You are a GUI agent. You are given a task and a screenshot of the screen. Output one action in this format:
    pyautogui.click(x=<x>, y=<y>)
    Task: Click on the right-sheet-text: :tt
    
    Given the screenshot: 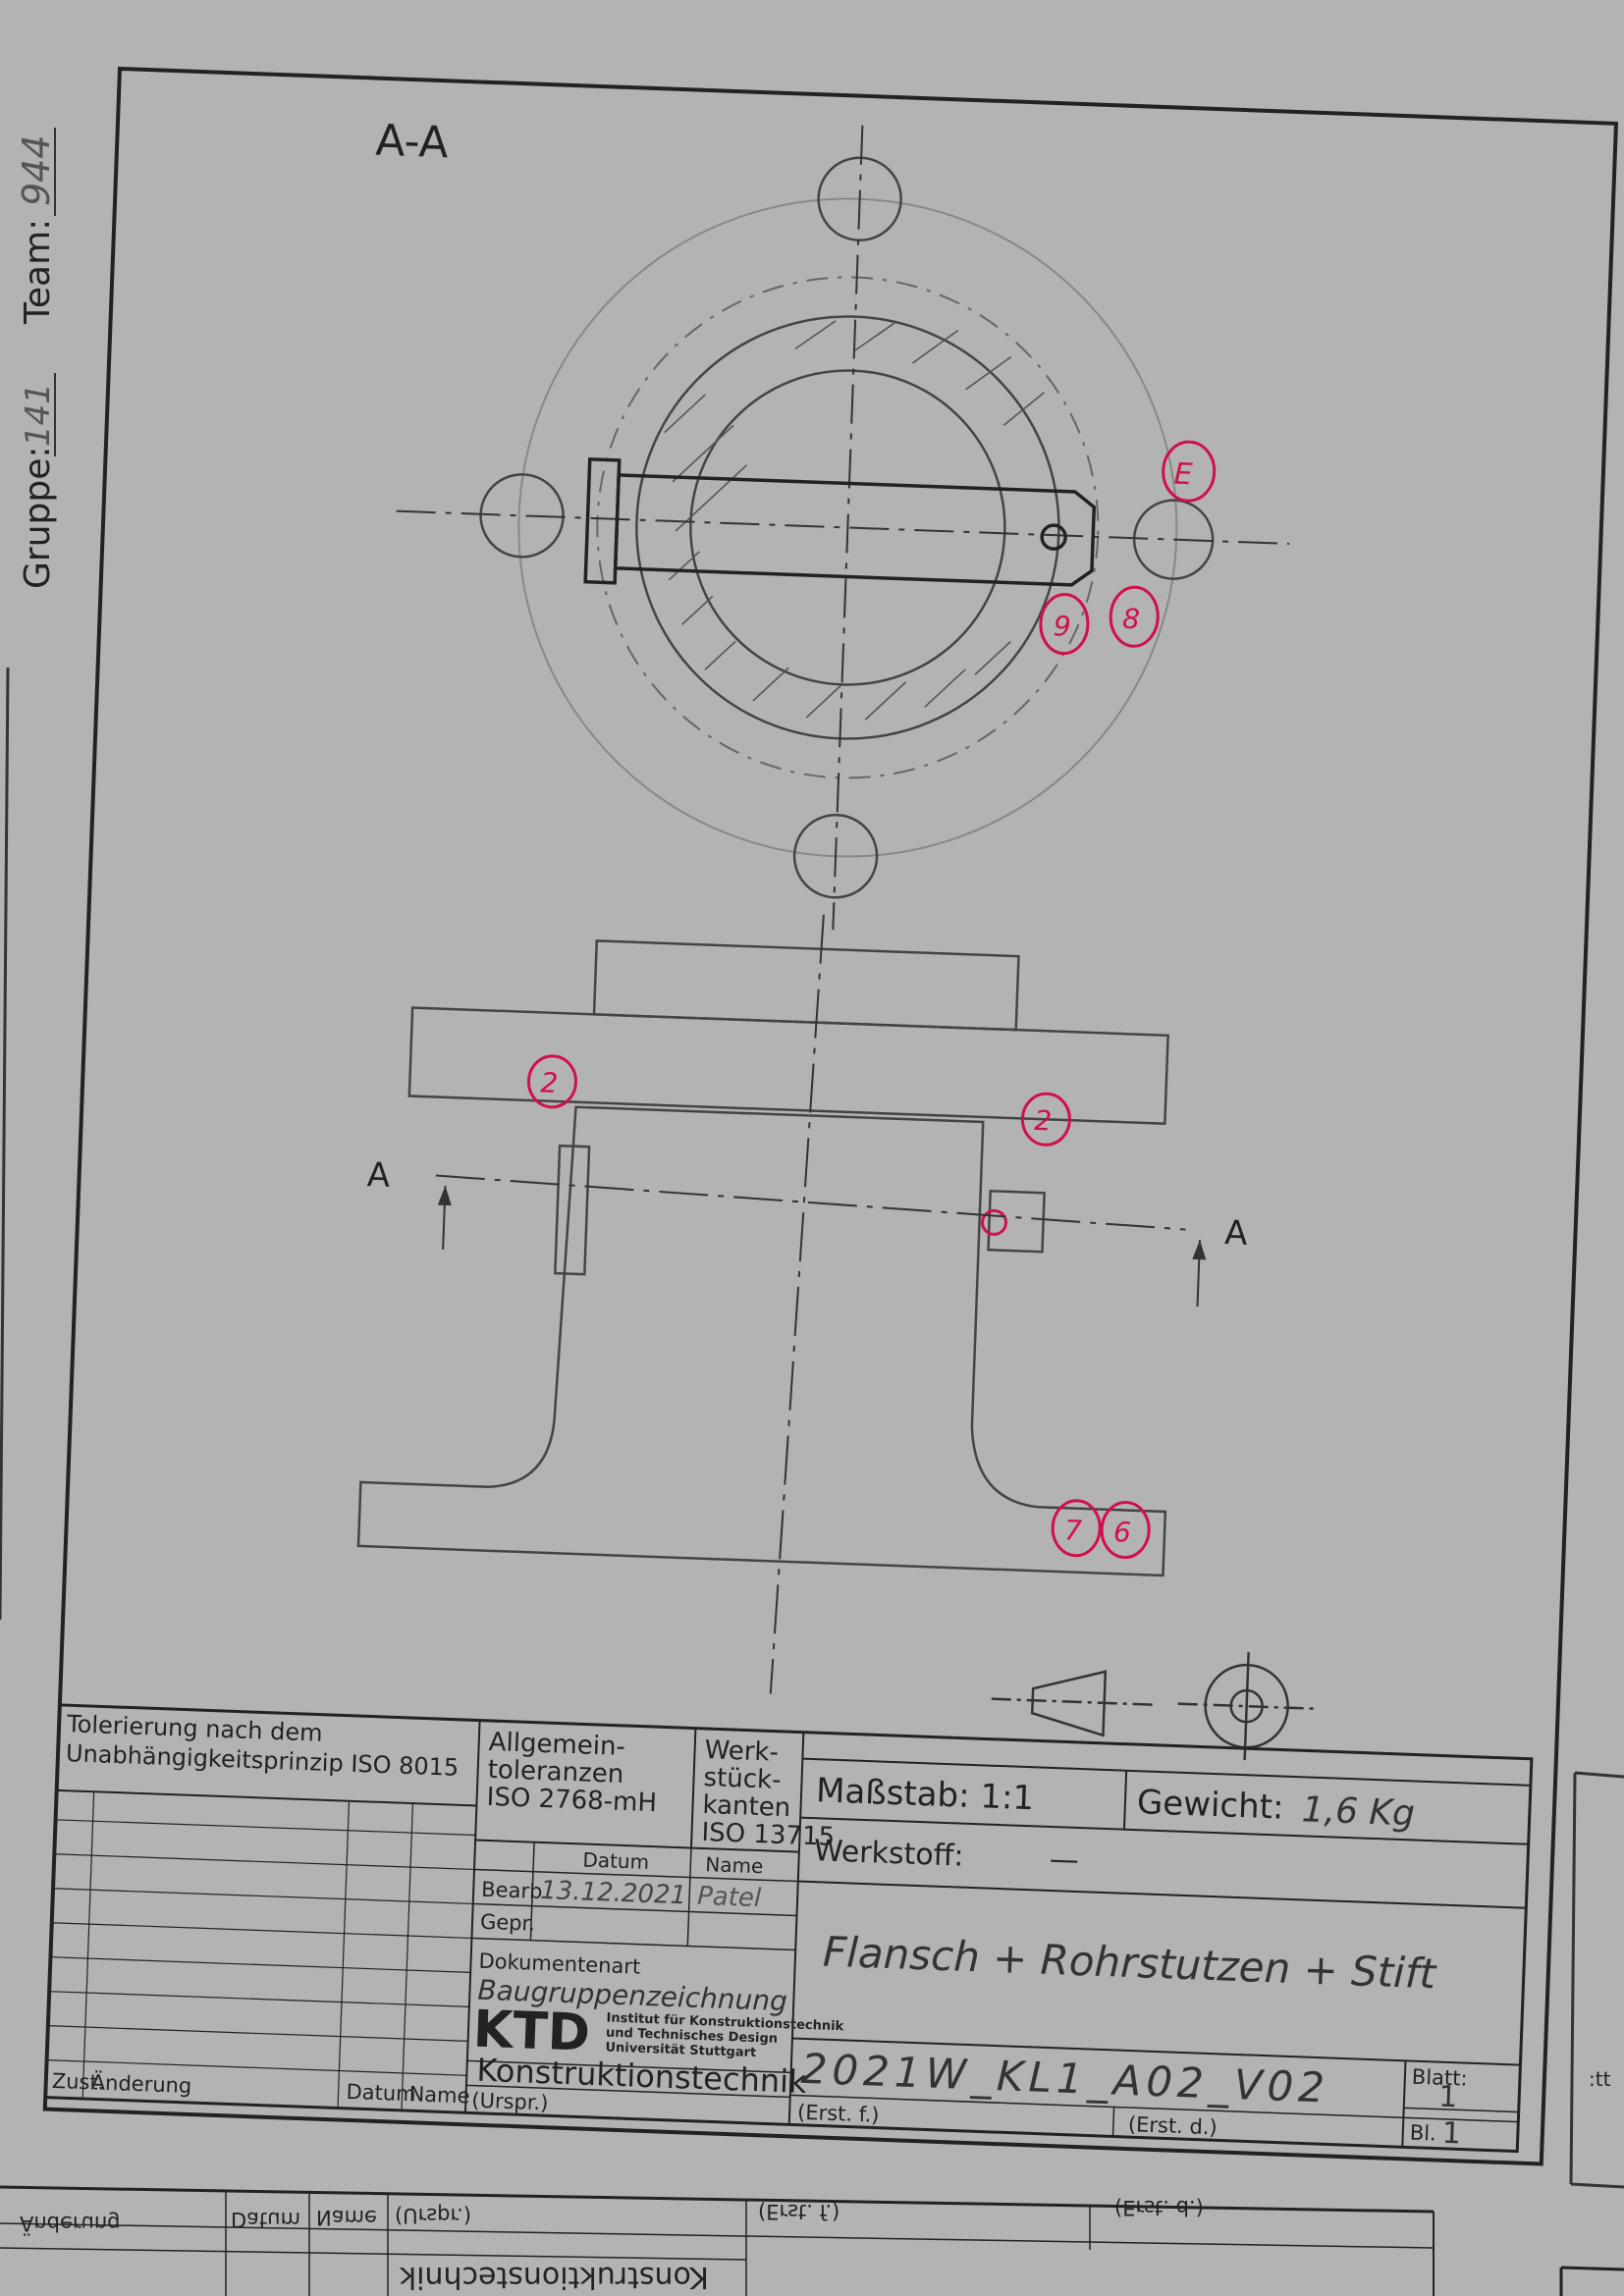 What is the action you would take?
    pyautogui.click(x=1600, y=2079)
    